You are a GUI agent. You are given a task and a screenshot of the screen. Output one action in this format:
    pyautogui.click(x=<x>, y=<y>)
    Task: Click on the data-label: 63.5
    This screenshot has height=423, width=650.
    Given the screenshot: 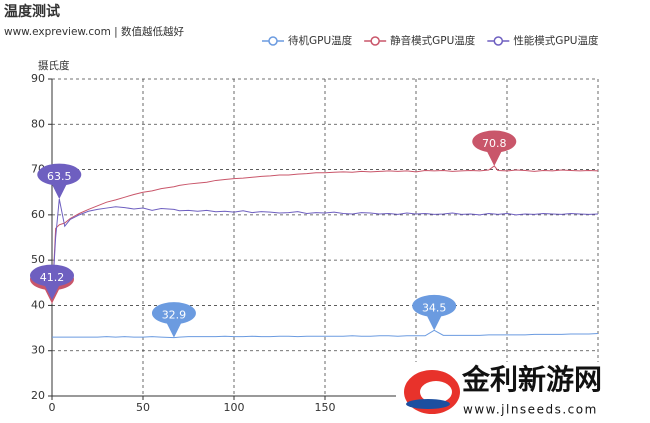 What is the action you would take?
    pyautogui.click(x=59, y=176)
    